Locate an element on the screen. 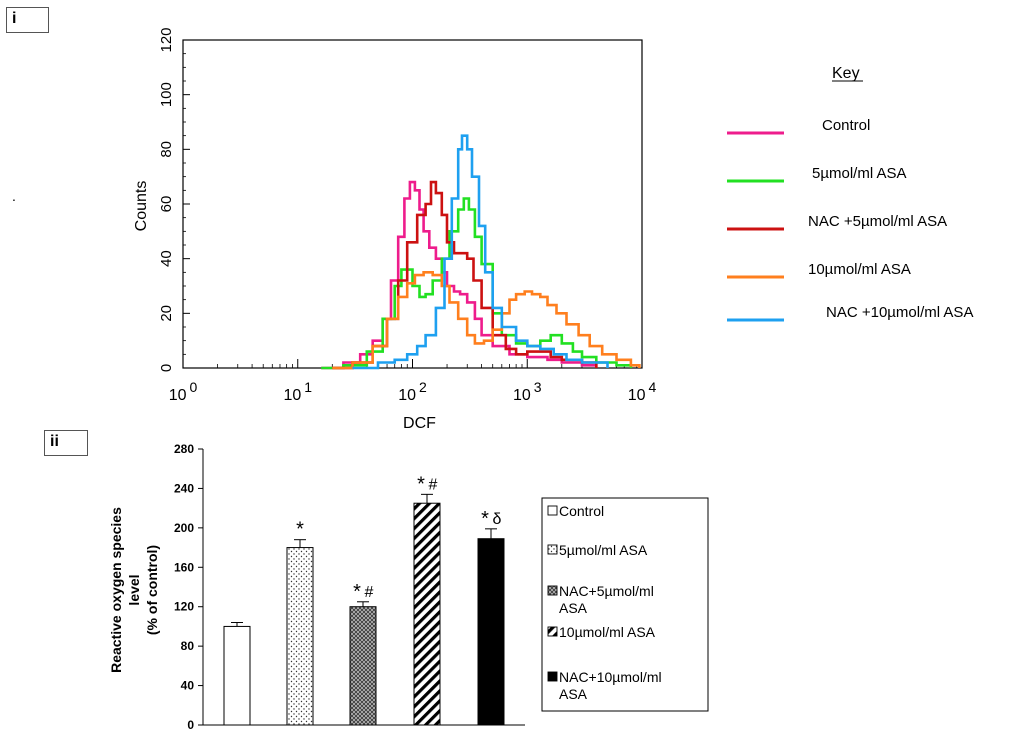  x-axis-label: DCF is located at coordinates (419, 423).